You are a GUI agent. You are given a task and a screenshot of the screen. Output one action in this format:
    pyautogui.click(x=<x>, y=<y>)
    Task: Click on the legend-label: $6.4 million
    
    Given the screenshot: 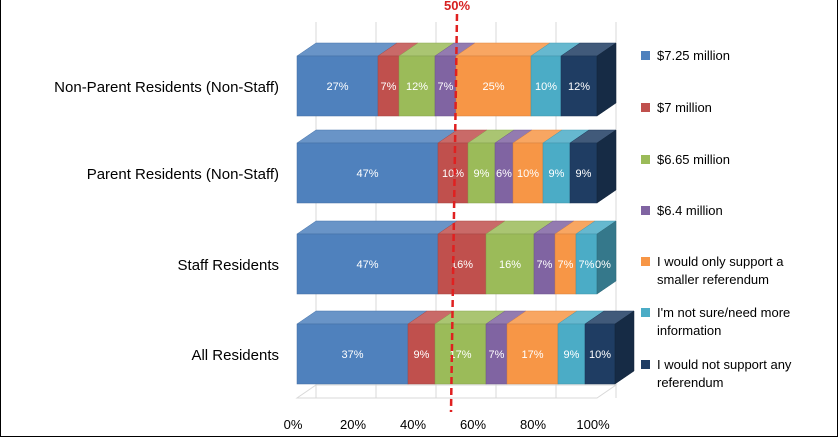 What is the action you would take?
    pyautogui.click(x=690, y=210)
    